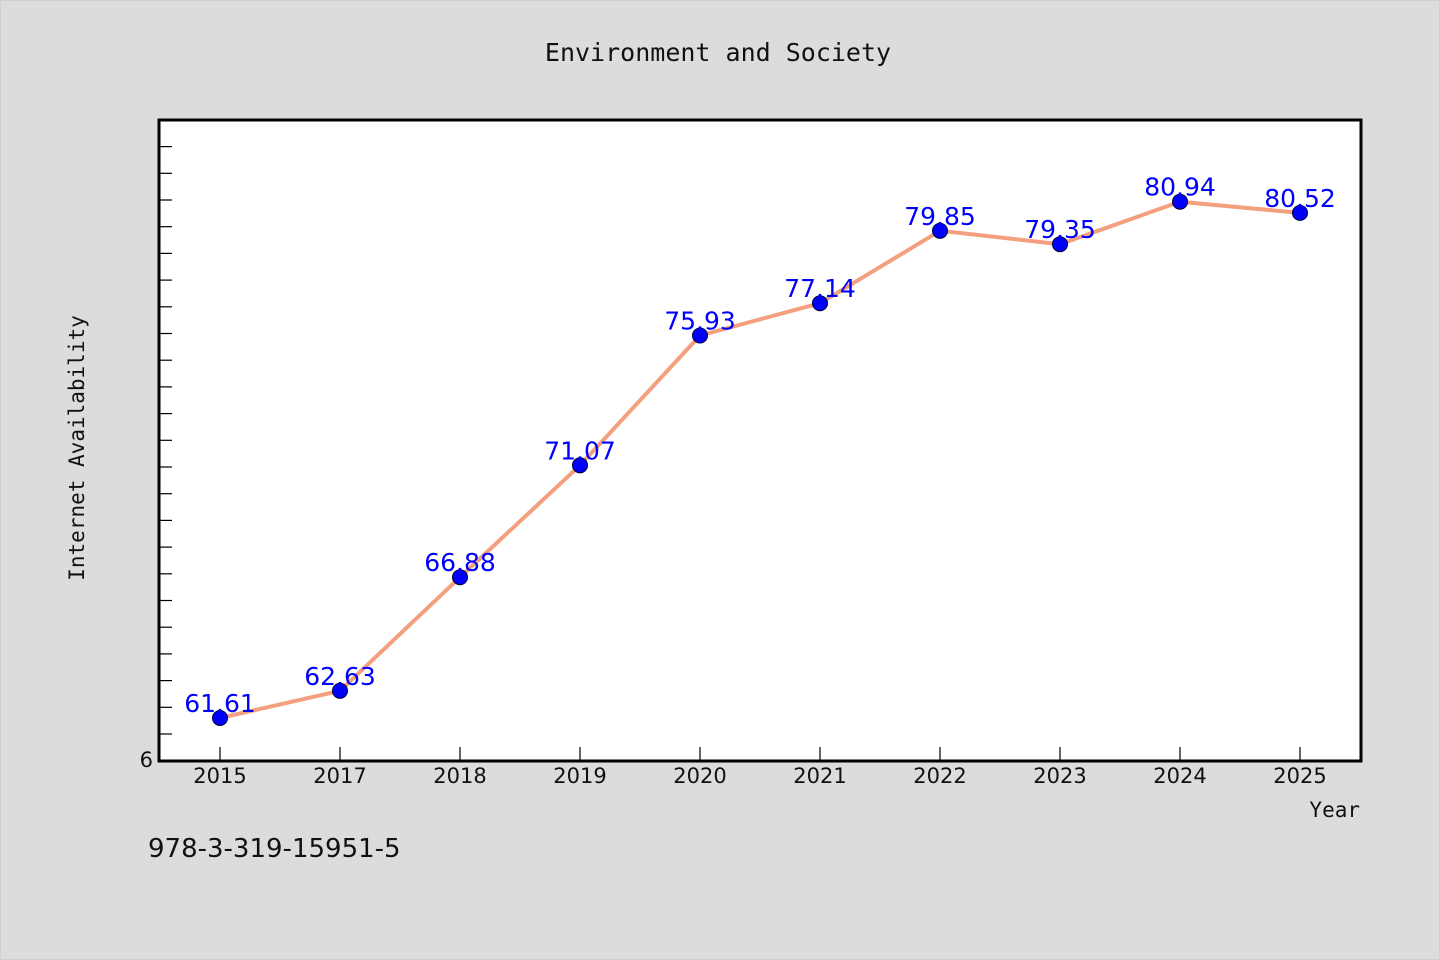 Image resolution: width=1440 pixels, height=960 pixels. I want to click on data-label: 61.61, so click(220, 703).